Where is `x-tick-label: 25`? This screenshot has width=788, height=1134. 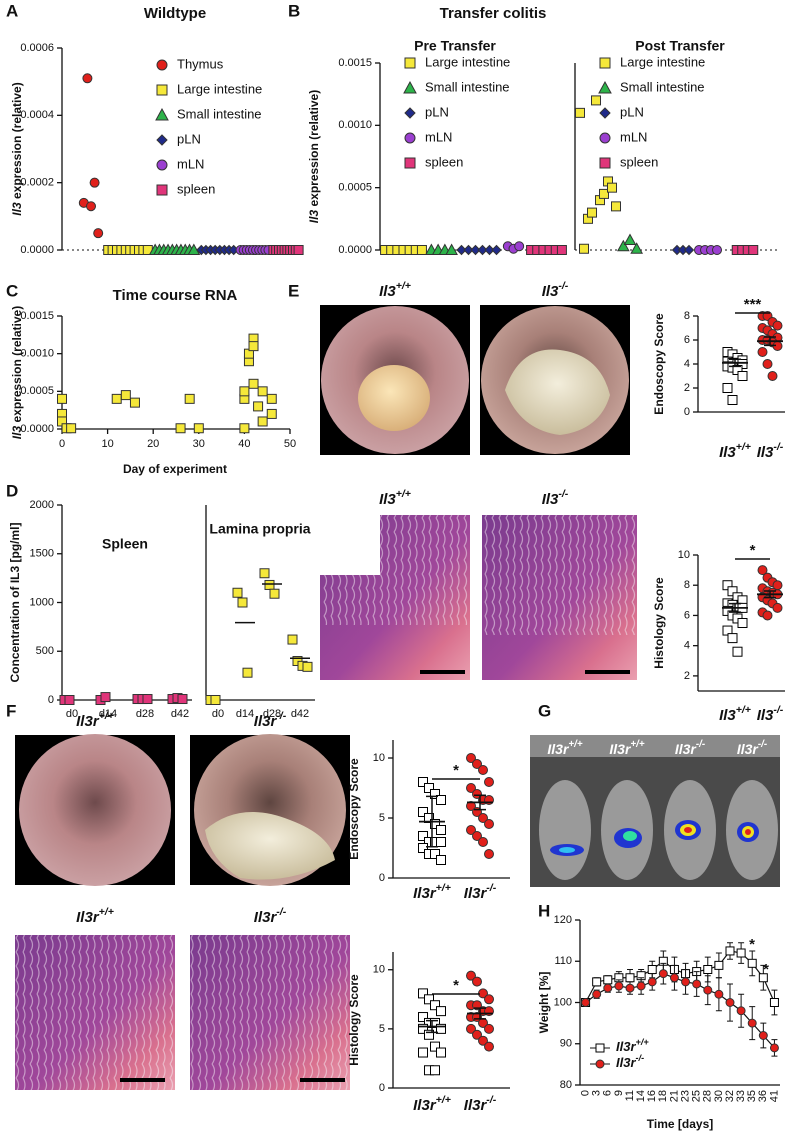 x-tick-label: 25 is located at coordinates (697, 1096).